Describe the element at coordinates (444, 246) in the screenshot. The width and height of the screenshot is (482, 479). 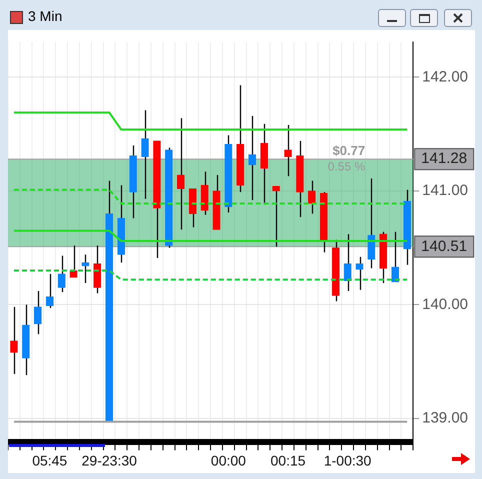
I see `ref-line-label: 140.51` at that location.